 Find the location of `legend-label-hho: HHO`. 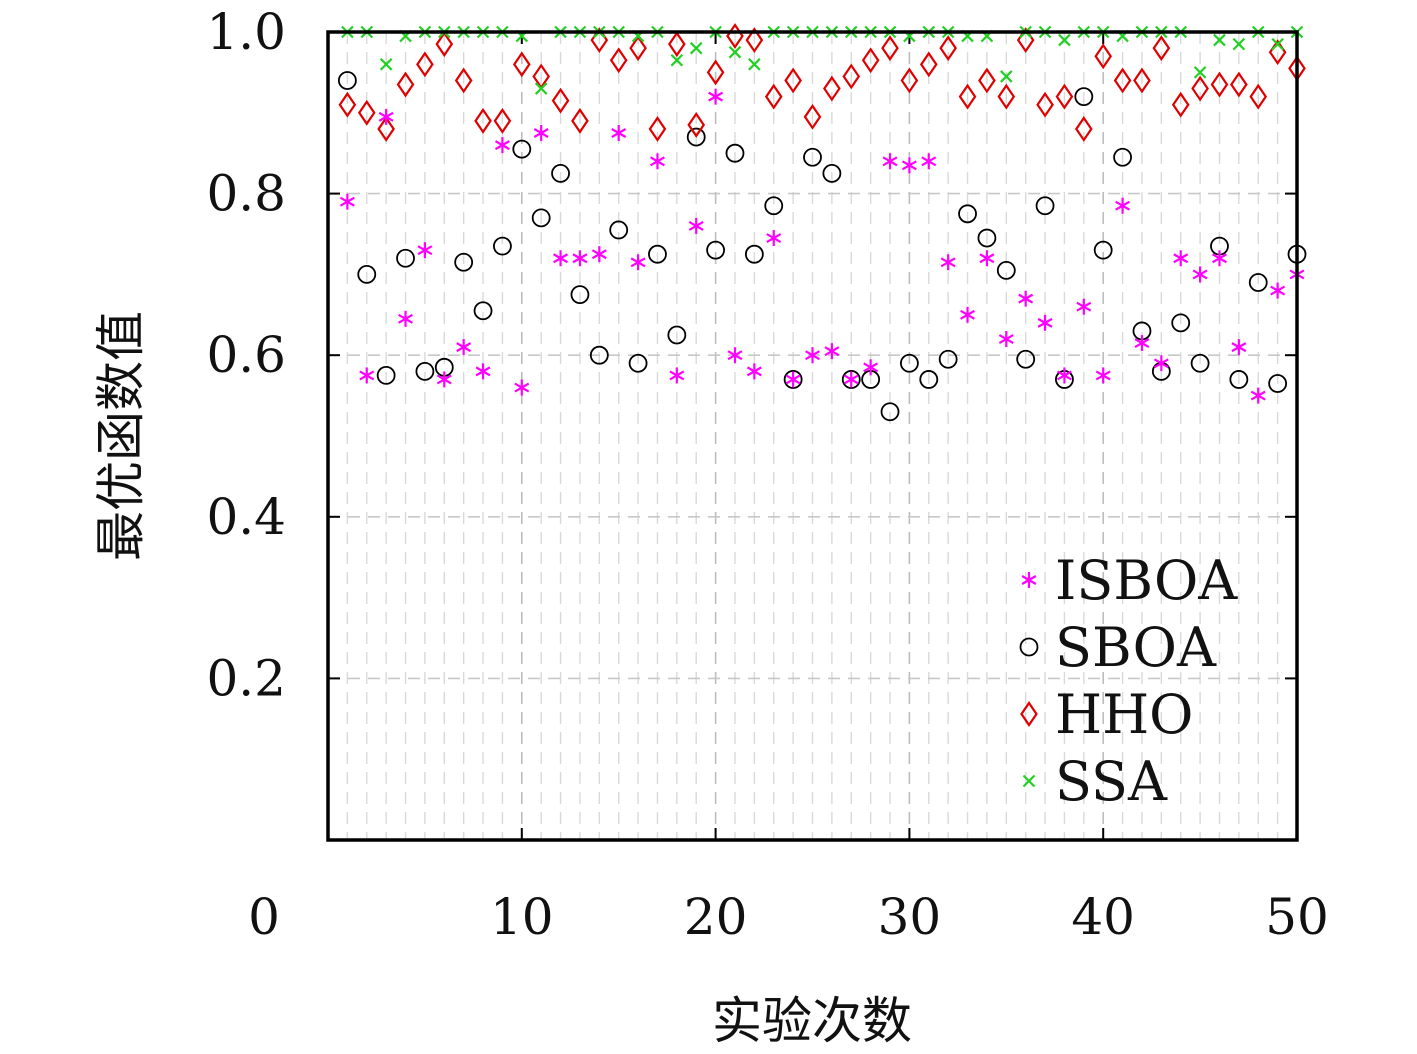

legend-label-hho: HHO is located at coordinates (1124, 714).